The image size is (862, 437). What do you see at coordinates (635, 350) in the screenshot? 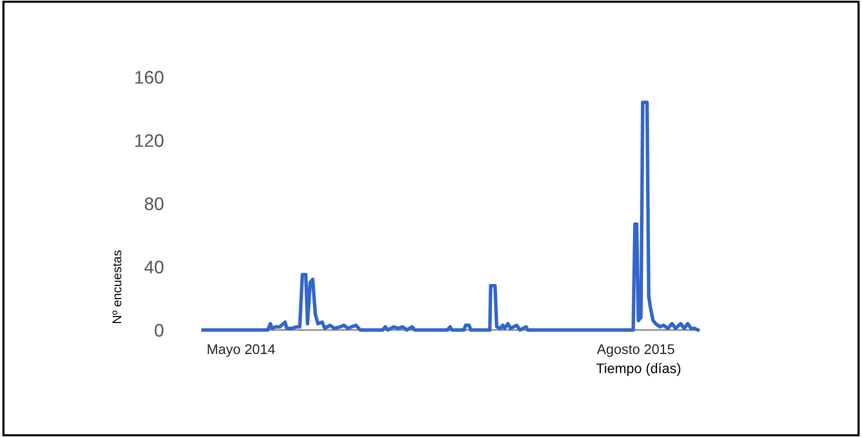
I see `x-tick-label: Agosto 2015` at bounding box center [635, 350].